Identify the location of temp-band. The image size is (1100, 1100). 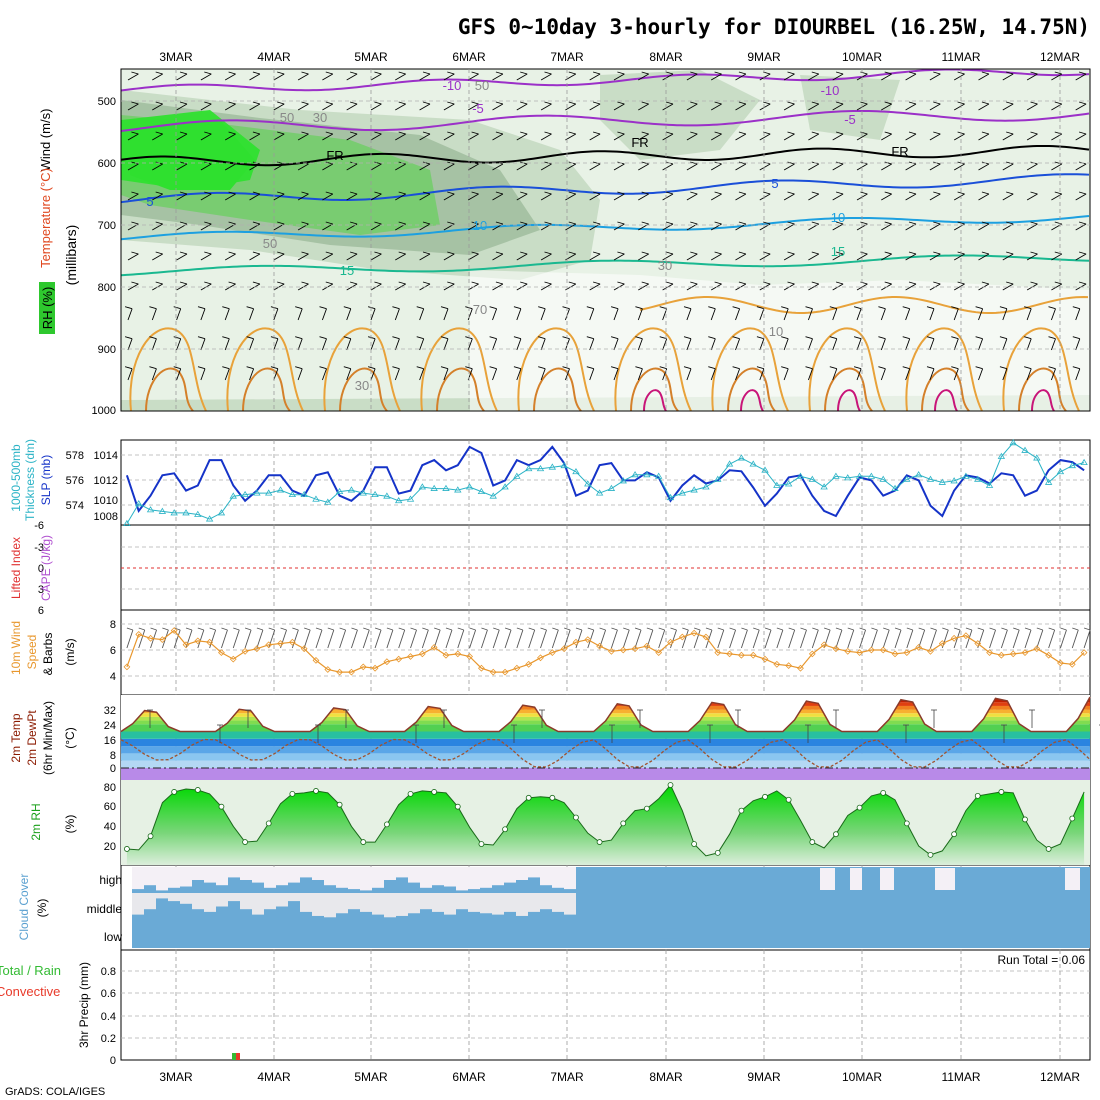
(605, 774).